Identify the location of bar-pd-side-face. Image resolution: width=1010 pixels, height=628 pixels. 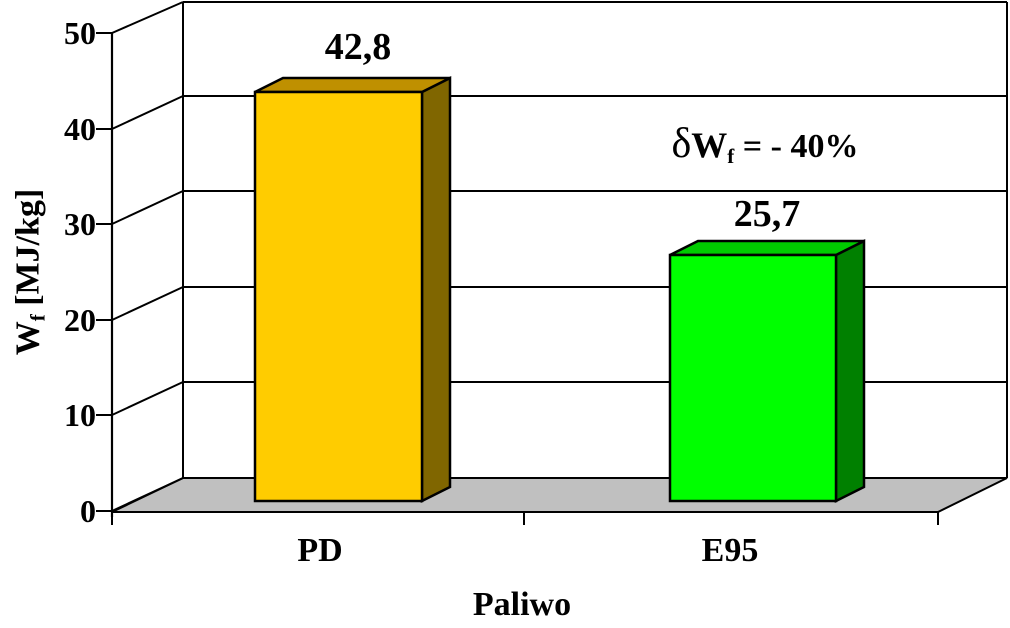
(436, 289).